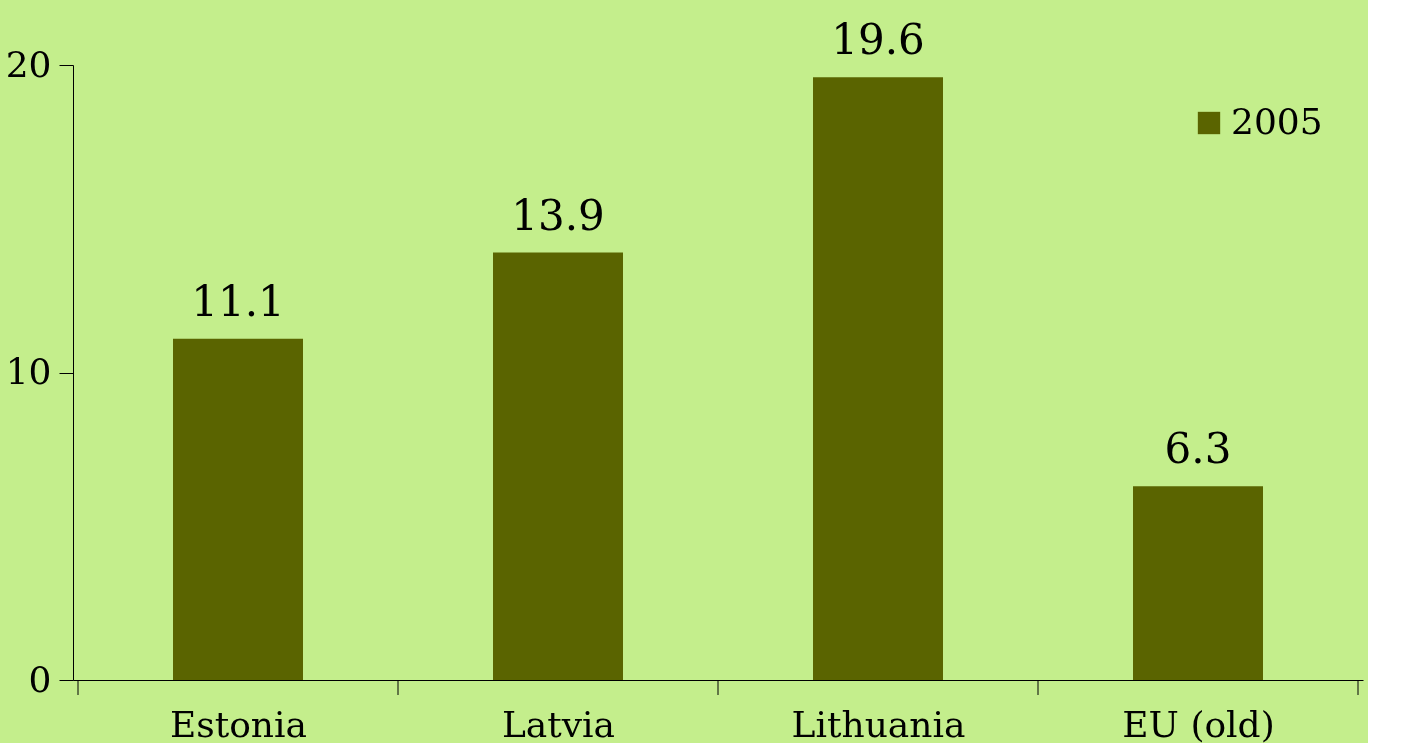 Image resolution: width=1413 pixels, height=752 pixels. What do you see at coordinates (878, 40) in the screenshot?
I see `data-label: 19.6` at bounding box center [878, 40].